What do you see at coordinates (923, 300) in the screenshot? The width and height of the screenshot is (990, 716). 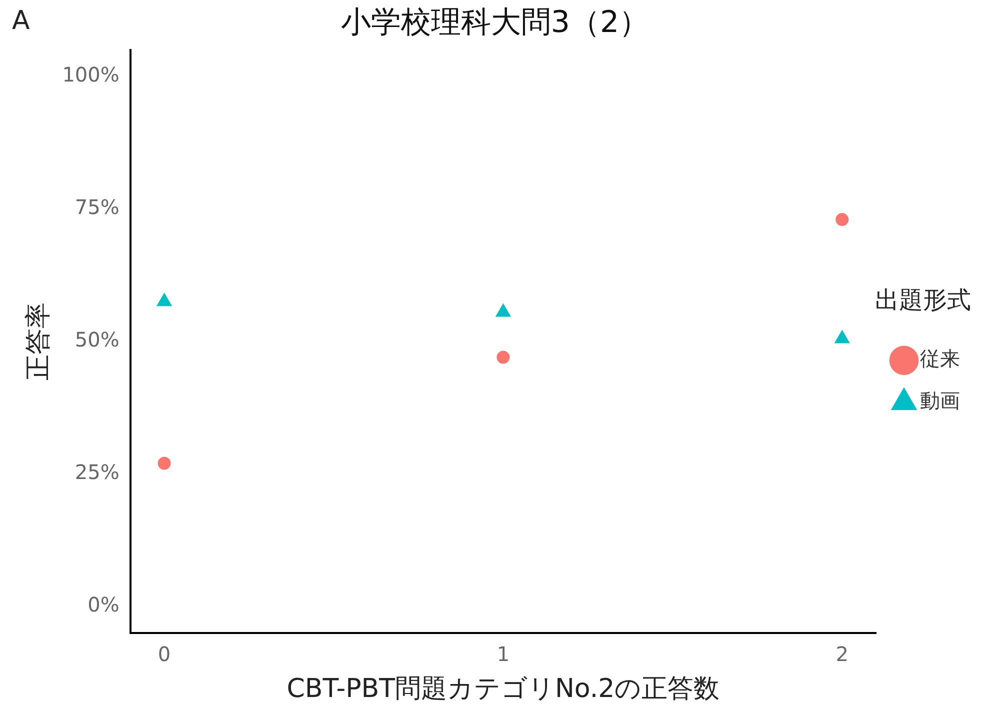 I see `legend-title: 出題形式` at bounding box center [923, 300].